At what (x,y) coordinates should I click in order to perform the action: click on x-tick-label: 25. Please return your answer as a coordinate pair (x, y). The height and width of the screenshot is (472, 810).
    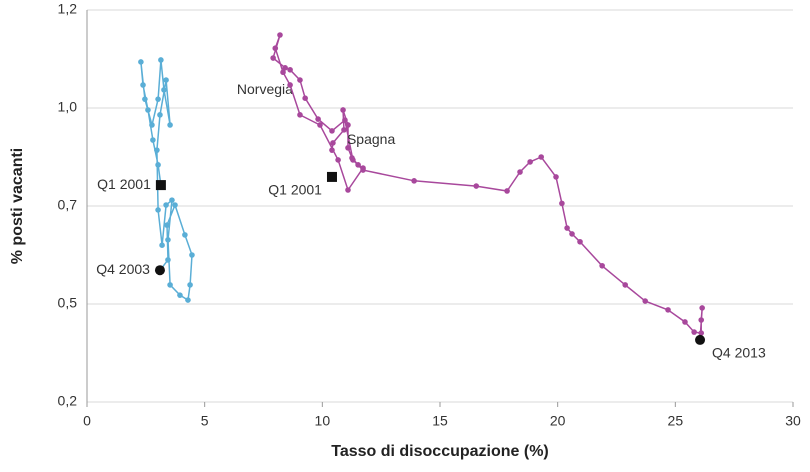
    Looking at the image, I should click on (676, 421).